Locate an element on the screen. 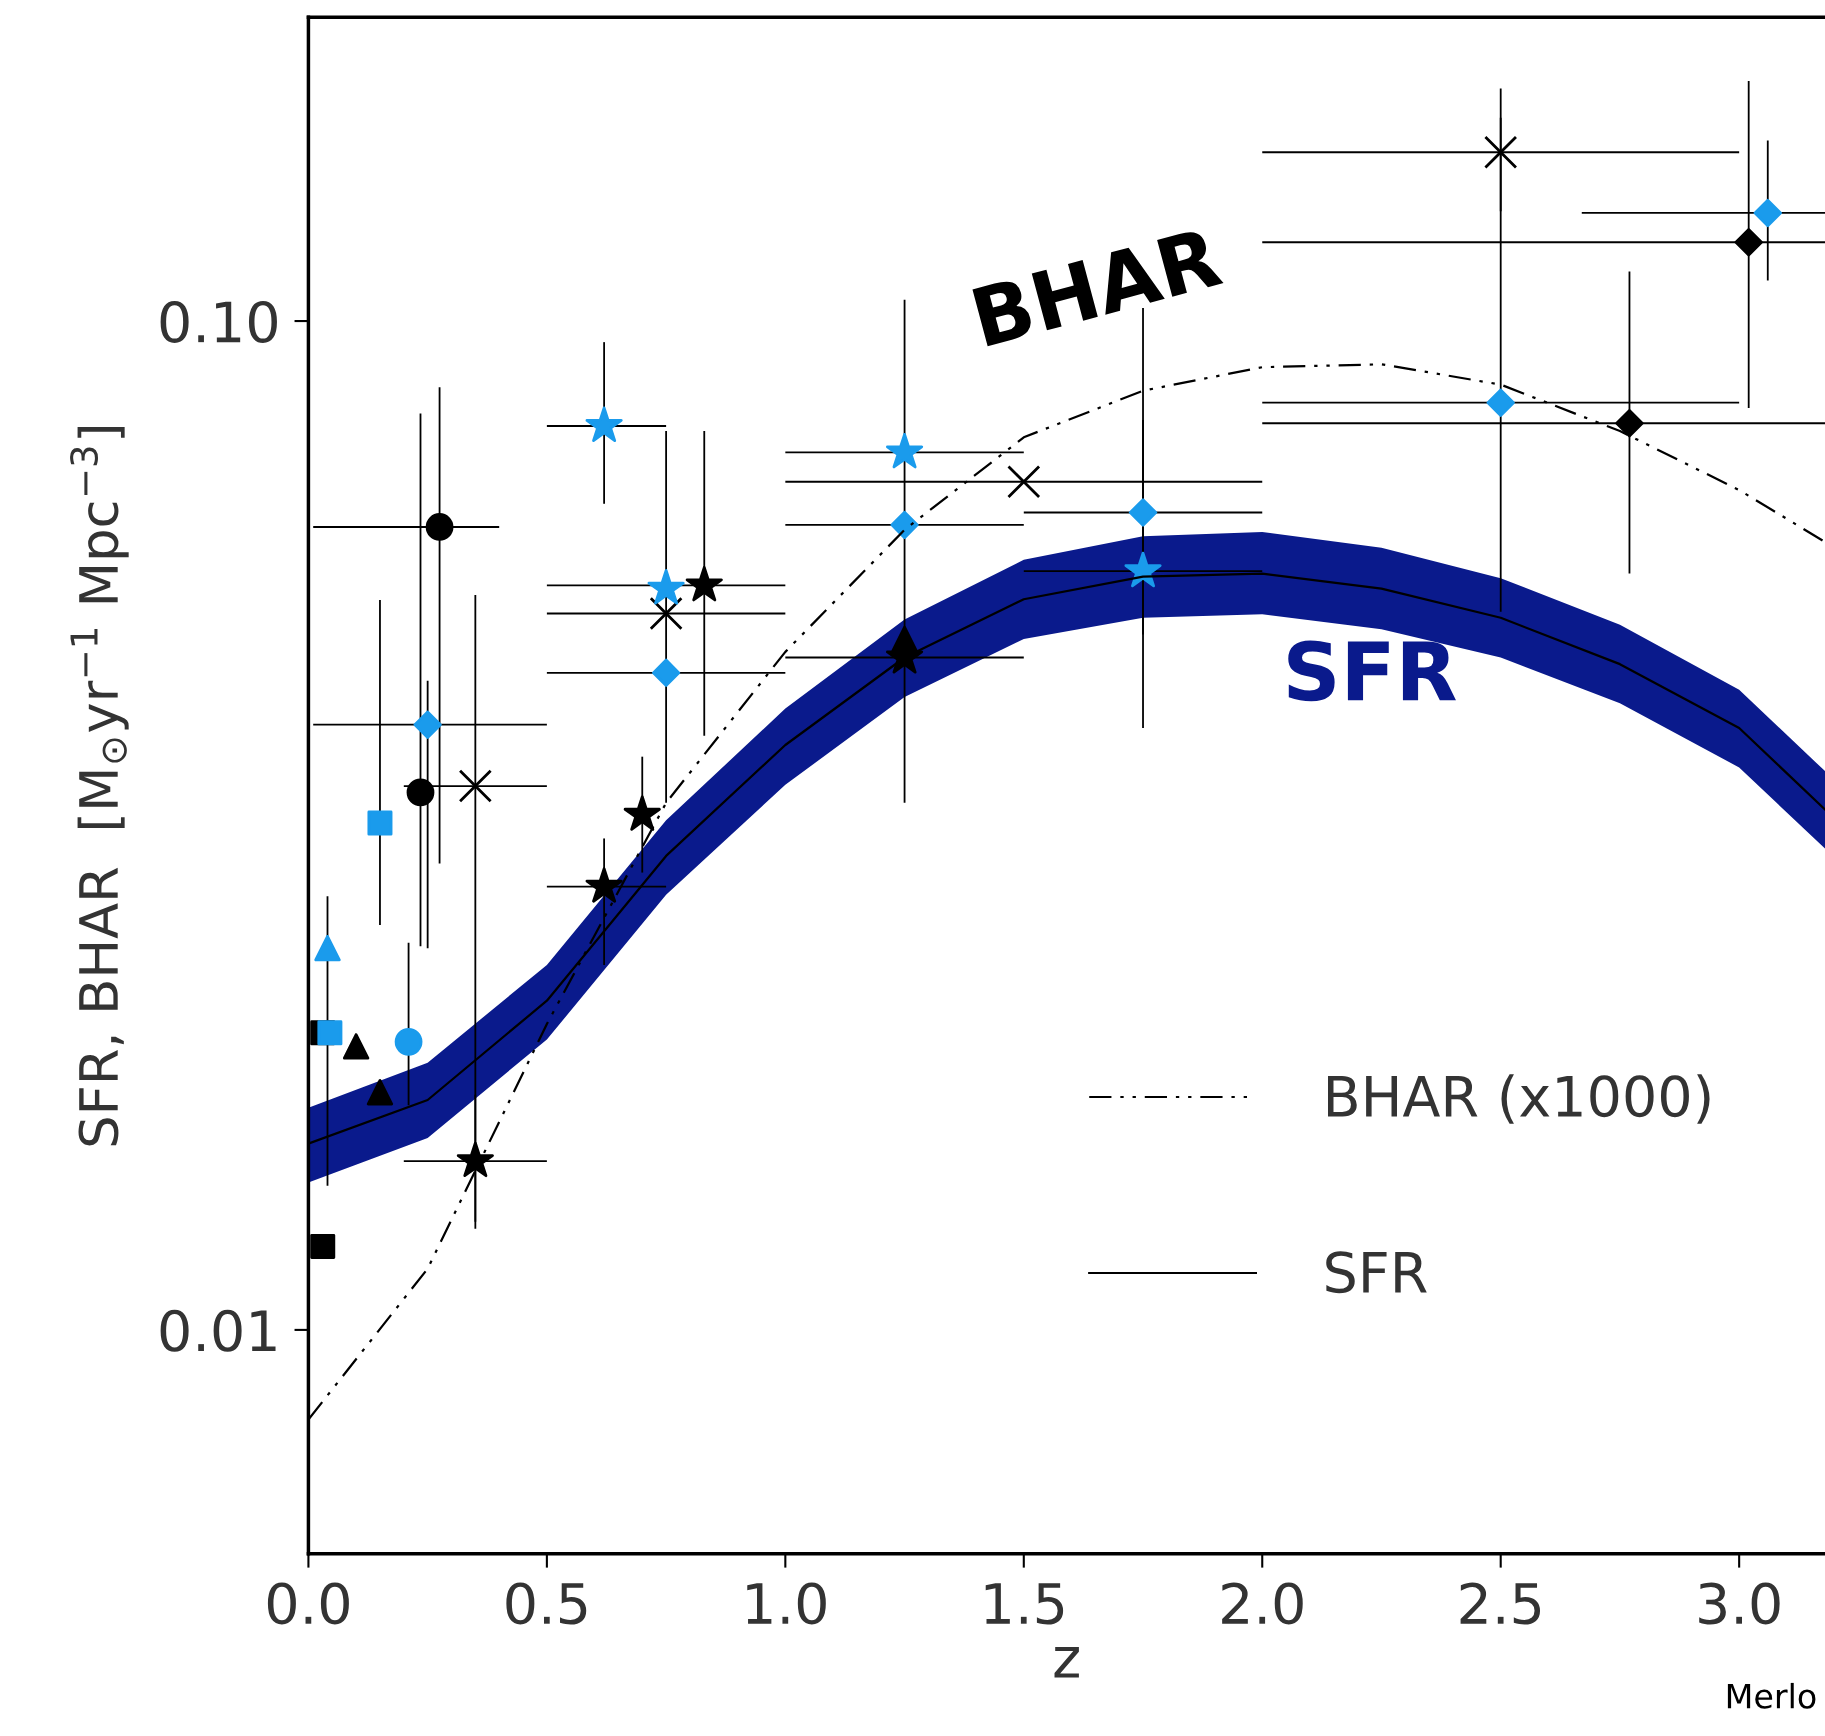 This screenshot has width=1825, height=1736. legend-label: BHAR (x1000) is located at coordinates (1519, 1099).